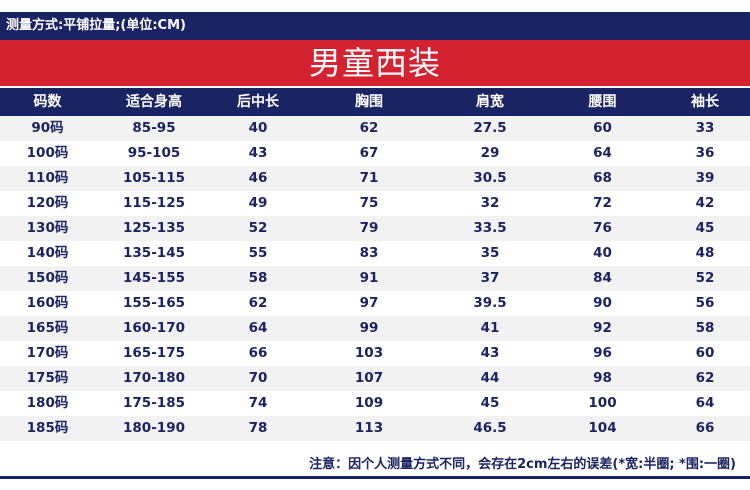  What do you see at coordinates (258, 203) in the screenshot?
I see `table-cell: 49` at bounding box center [258, 203].